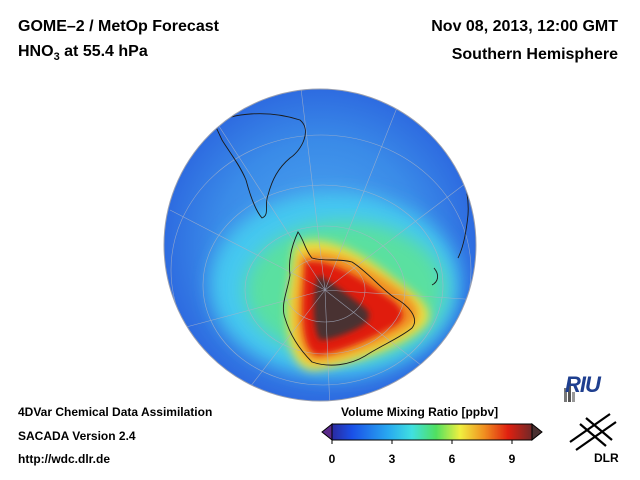  I want to click on colorbar-gradient, so click(432, 432).